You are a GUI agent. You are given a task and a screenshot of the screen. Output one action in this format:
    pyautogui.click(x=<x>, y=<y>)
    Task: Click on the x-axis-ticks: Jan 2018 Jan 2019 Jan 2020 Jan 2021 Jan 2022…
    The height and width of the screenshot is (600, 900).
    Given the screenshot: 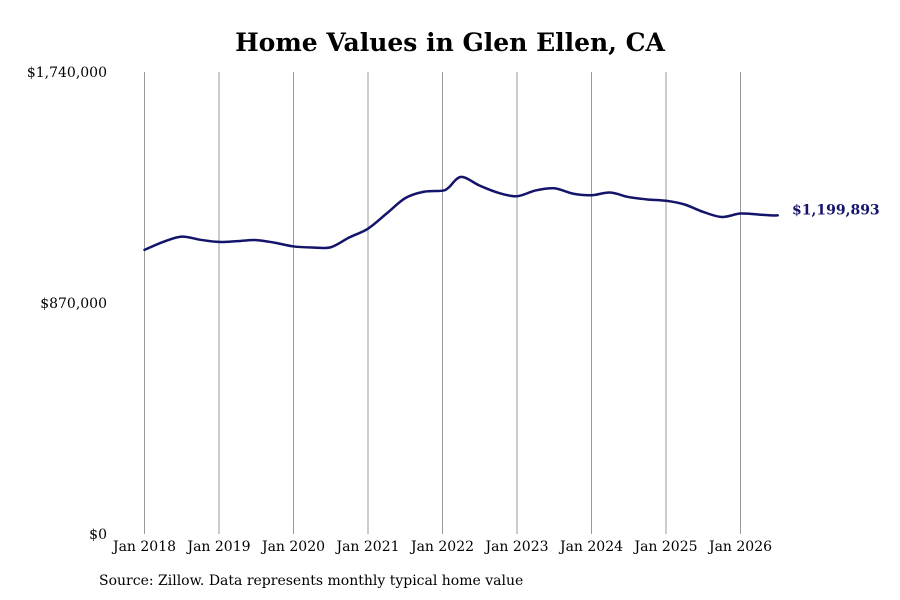 What is the action you would take?
    pyautogui.click(x=441, y=547)
    